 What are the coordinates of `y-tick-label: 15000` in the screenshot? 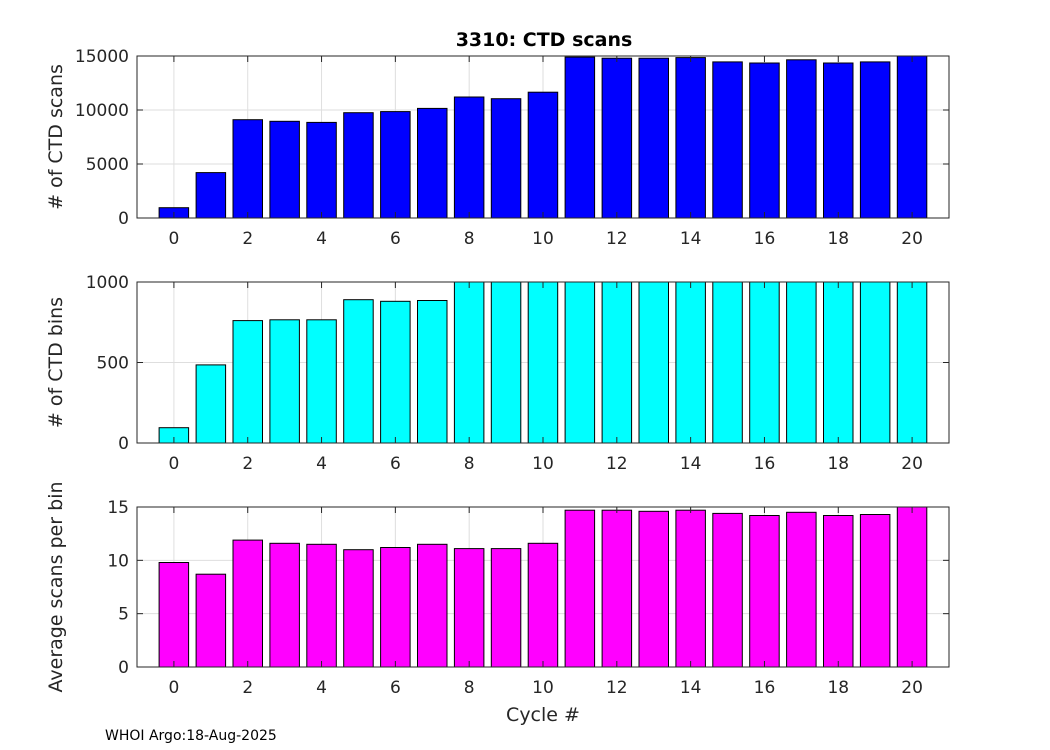 It's located at (102, 57).